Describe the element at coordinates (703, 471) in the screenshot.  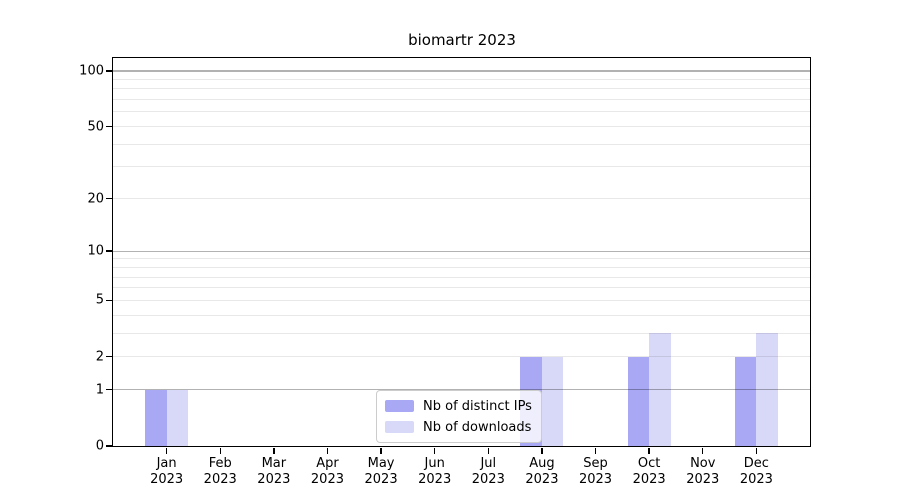
I see `x-tick-label: Nov 2023` at that location.